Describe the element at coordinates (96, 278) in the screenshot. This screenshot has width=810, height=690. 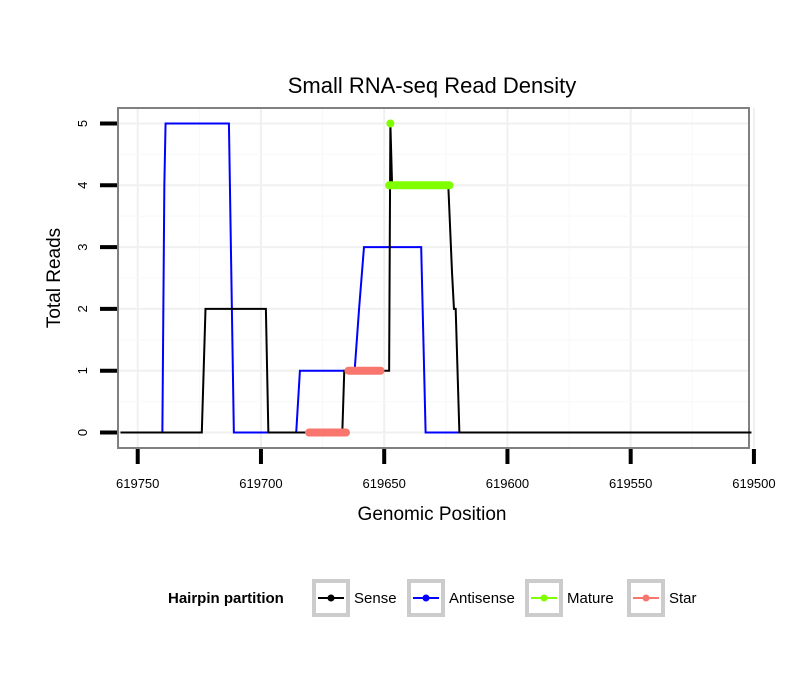
I see `y-axis: 0 1 2 3 4 5` at that location.